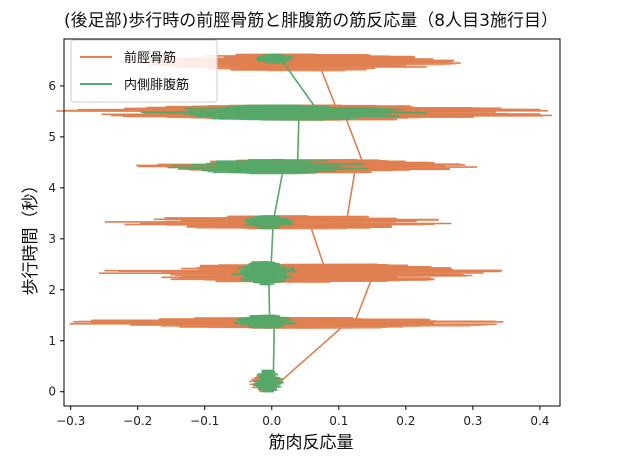  I want to click on x-tick-label: −0.3, so click(70, 421).